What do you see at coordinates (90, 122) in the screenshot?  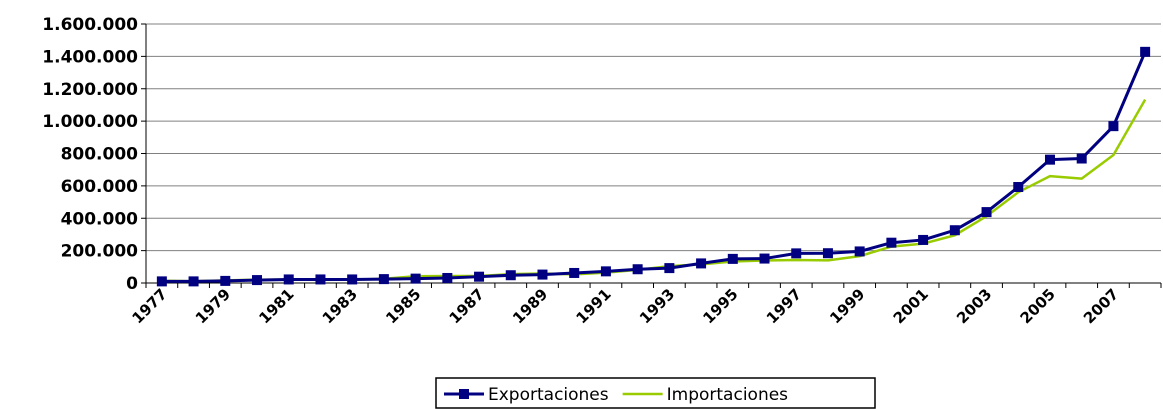 I see `y-tick-label: 1.000.000` at bounding box center [90, 122].